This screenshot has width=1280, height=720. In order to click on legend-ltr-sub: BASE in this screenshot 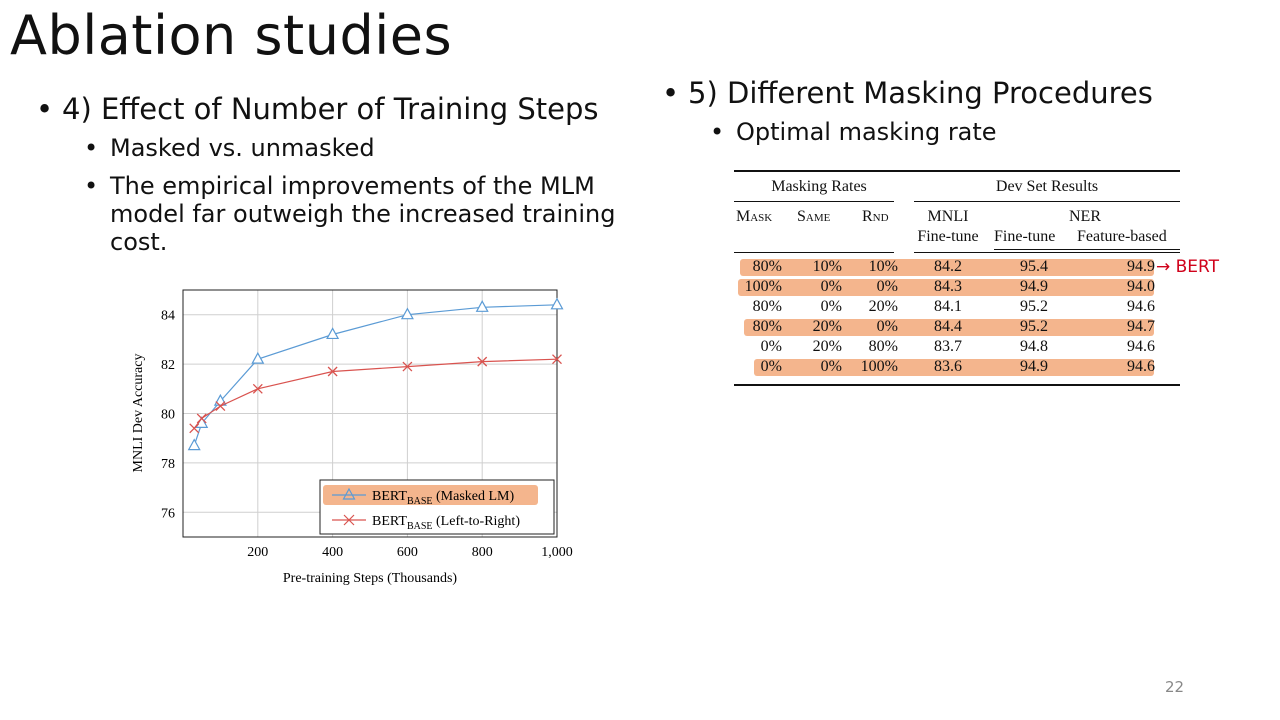, I will do `click(420, 526)`.